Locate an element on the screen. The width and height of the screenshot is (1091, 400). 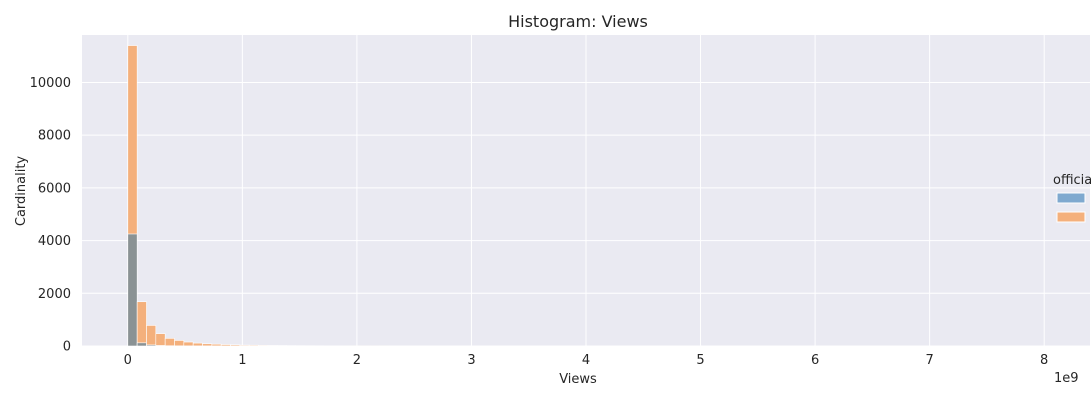
x-tick-label-4: 4 is located at coordinates (586, 360).